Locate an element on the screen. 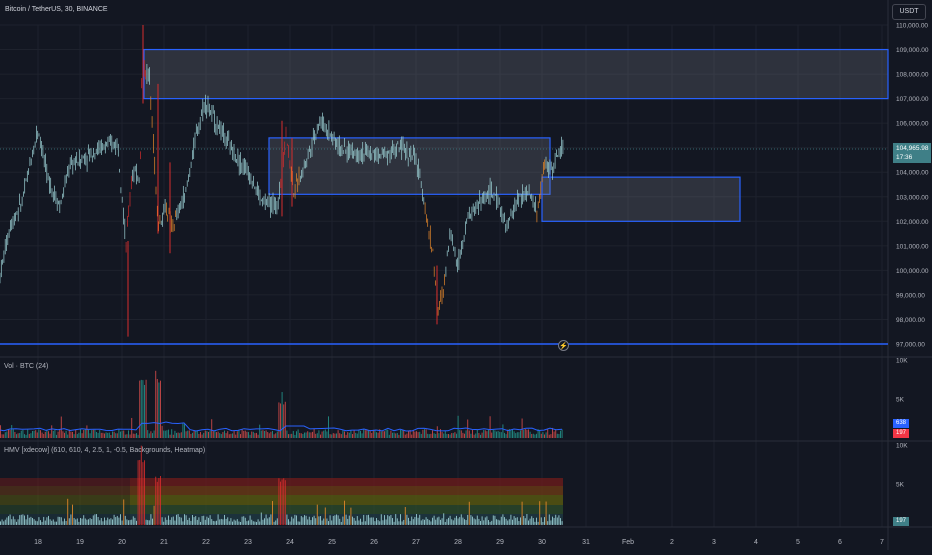 Image resolution: width=932 pixels, height=555 pixels. symbol-title: Bitcoin / TetherUS, 30, BINANCE is located at coordinates (56, 9).